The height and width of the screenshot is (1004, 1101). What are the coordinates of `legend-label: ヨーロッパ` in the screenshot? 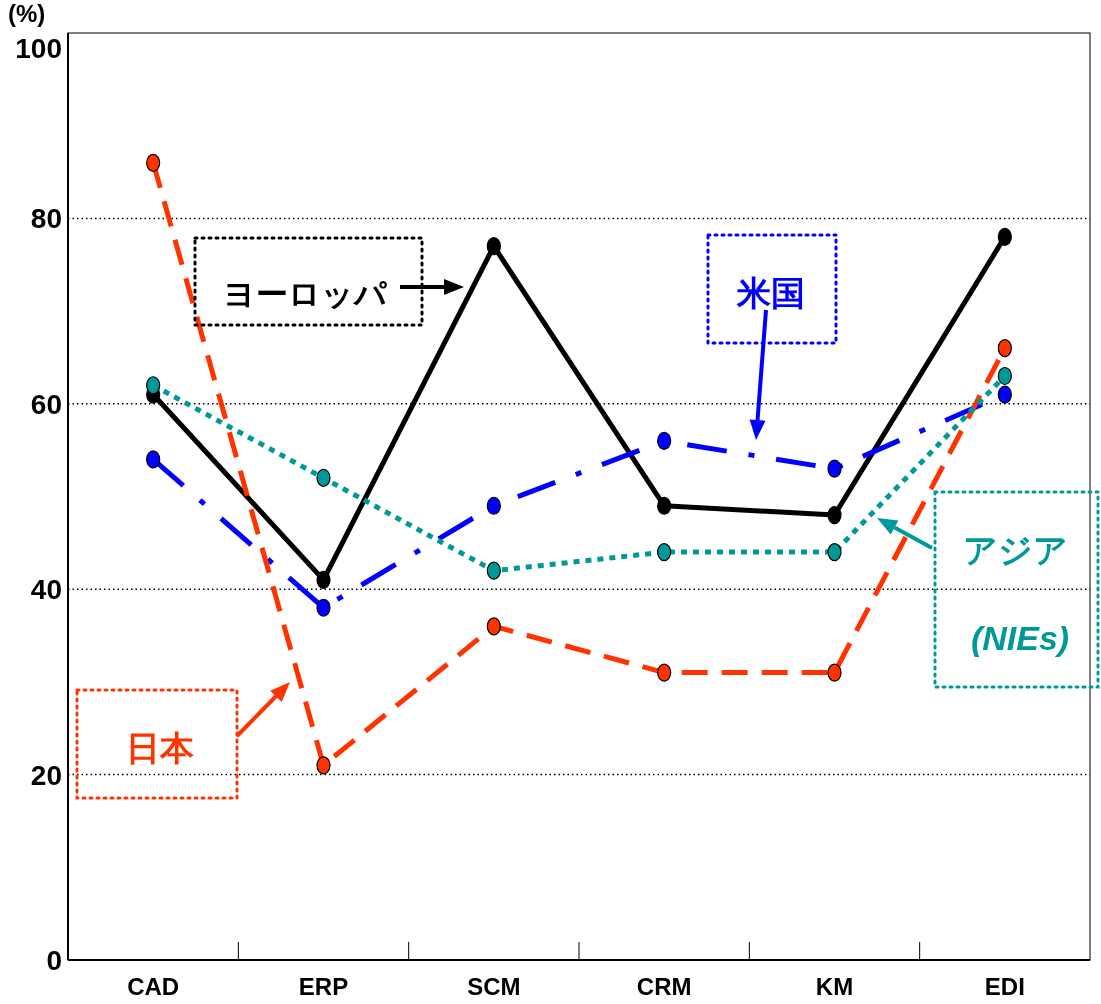 It's located at (305, 294).